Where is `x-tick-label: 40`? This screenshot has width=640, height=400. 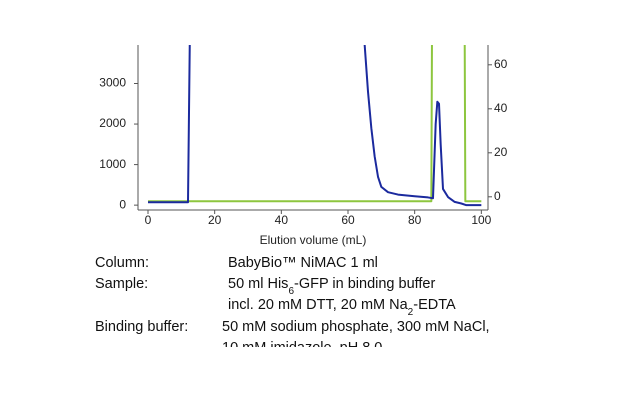 x-tick-label: 40 is located at coordinates (282, 220).